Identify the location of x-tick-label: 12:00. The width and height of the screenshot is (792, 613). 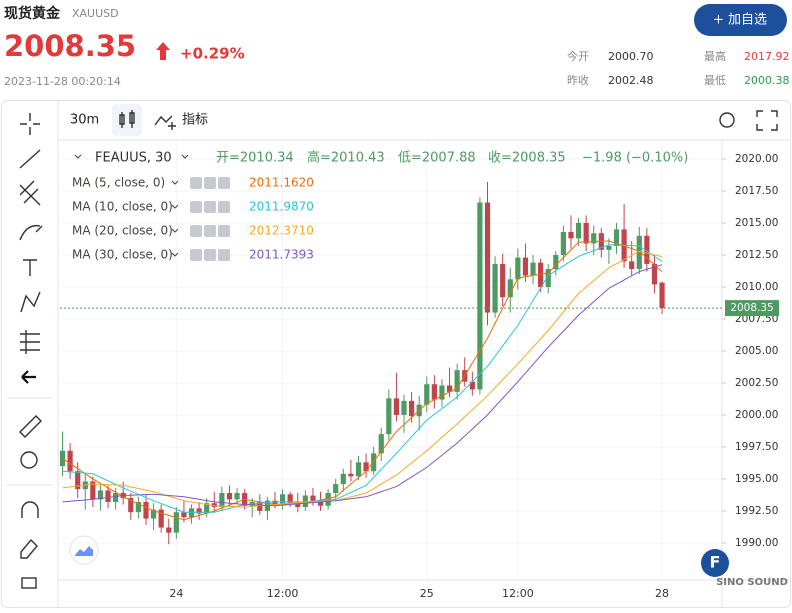
(518, 593).